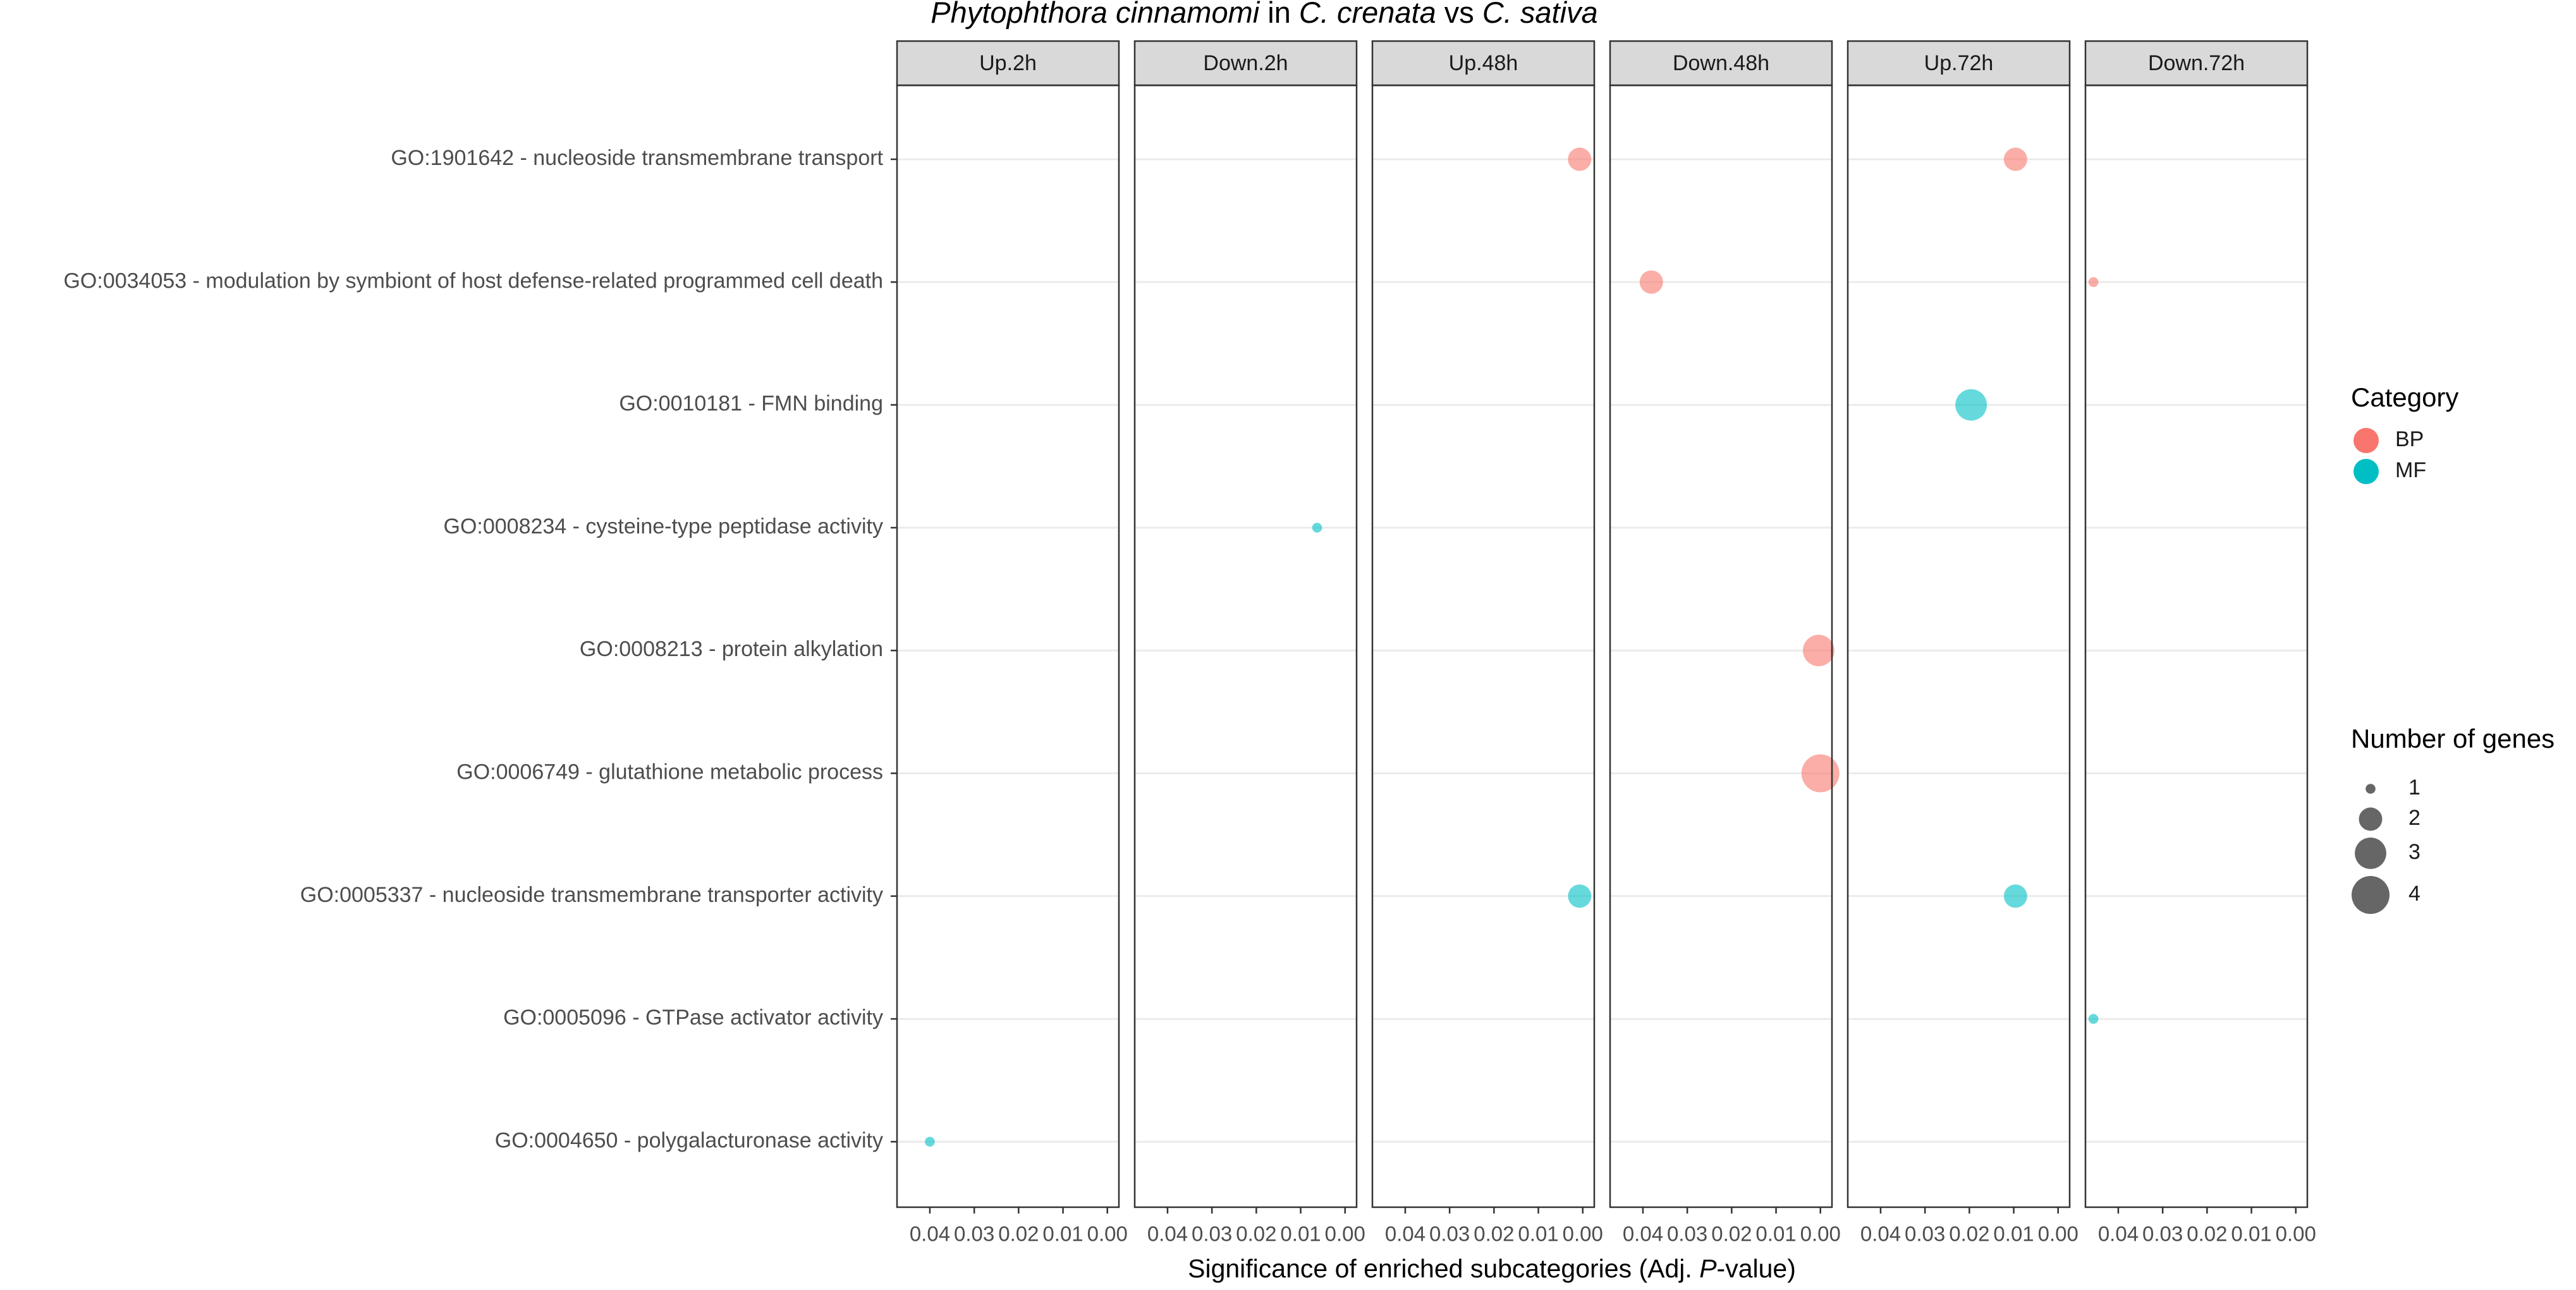  I want to click on text-part: in, so click(1279, 14).